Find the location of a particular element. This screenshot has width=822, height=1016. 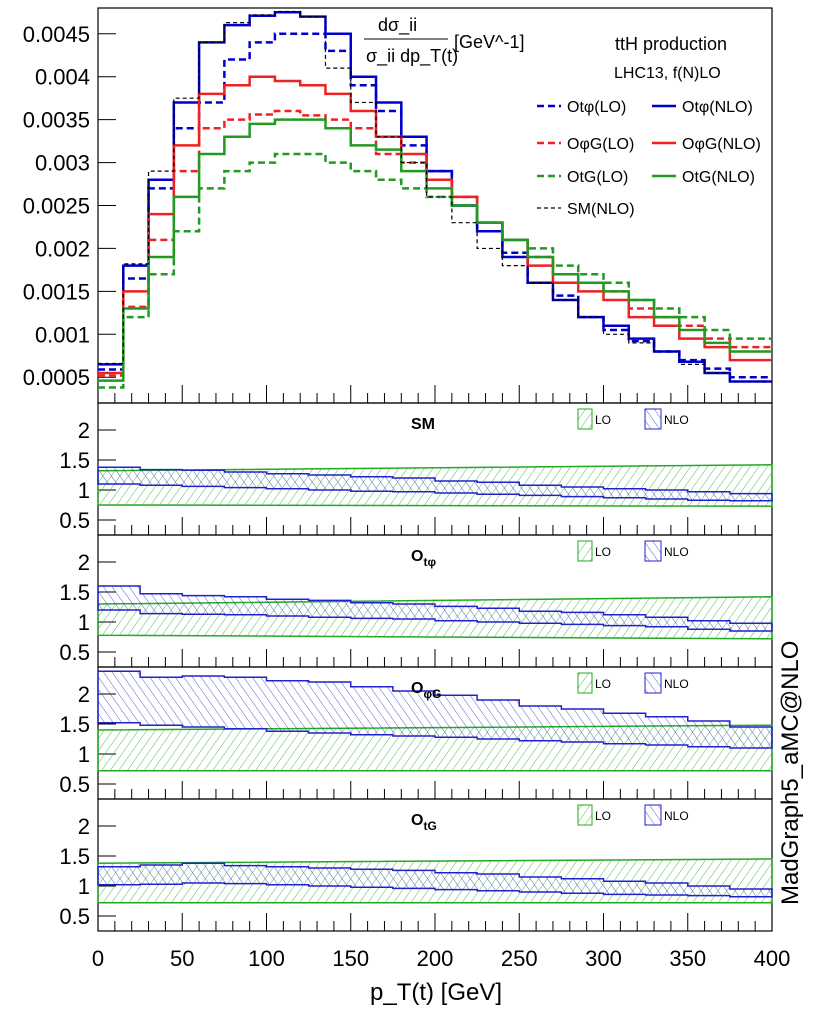

y-tick-label: 0.002 is located at coordinates (62, 248).